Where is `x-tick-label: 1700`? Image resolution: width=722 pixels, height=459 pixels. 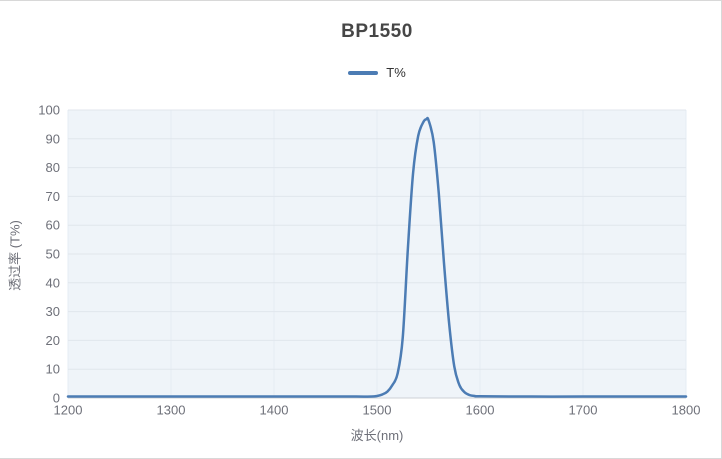 x-tick-label: 1700 is located at coordinates (583, 410).